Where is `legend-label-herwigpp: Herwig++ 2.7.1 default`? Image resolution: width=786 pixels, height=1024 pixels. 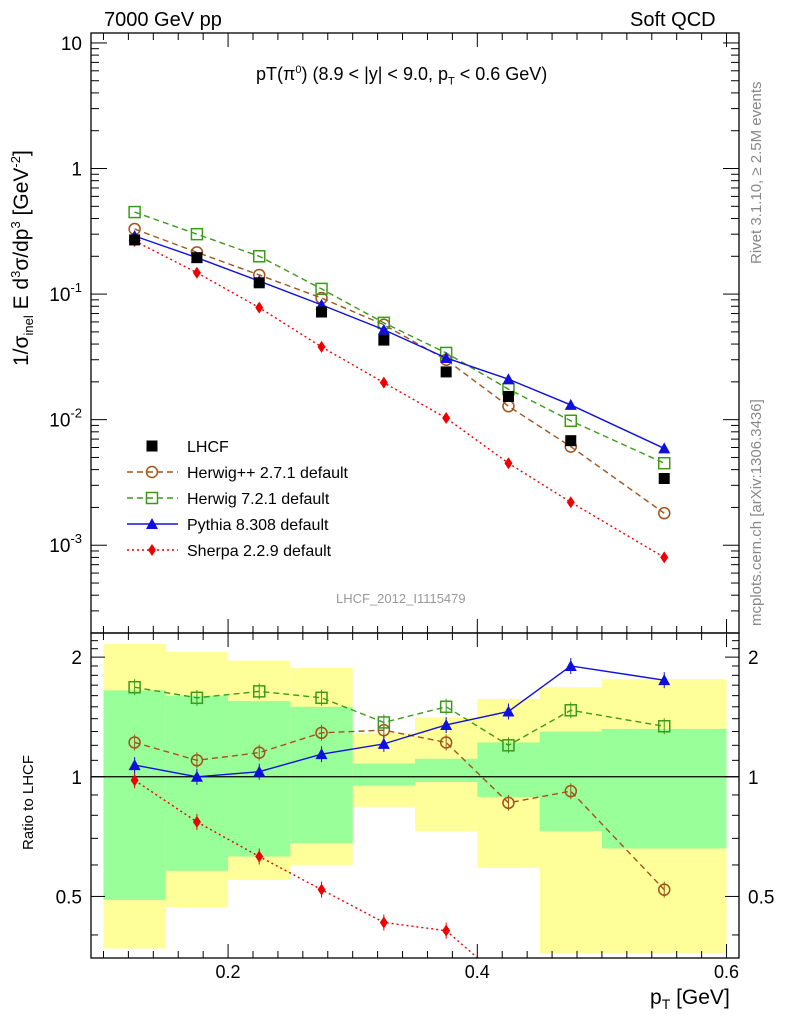 legend-label-herwigpp: Herwig++ 2.7.1 default is located at coordinates (268, 473).